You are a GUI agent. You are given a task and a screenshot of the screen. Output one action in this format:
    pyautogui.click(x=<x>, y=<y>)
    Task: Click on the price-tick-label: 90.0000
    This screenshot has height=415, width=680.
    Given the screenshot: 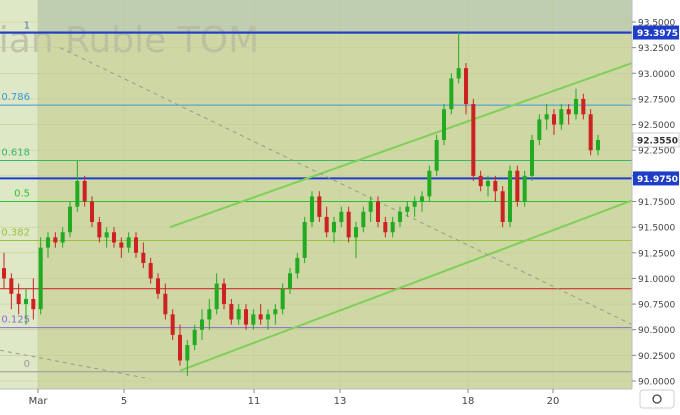 What is the action you would take?
    pyautogui.click(x=656, y=383)
    